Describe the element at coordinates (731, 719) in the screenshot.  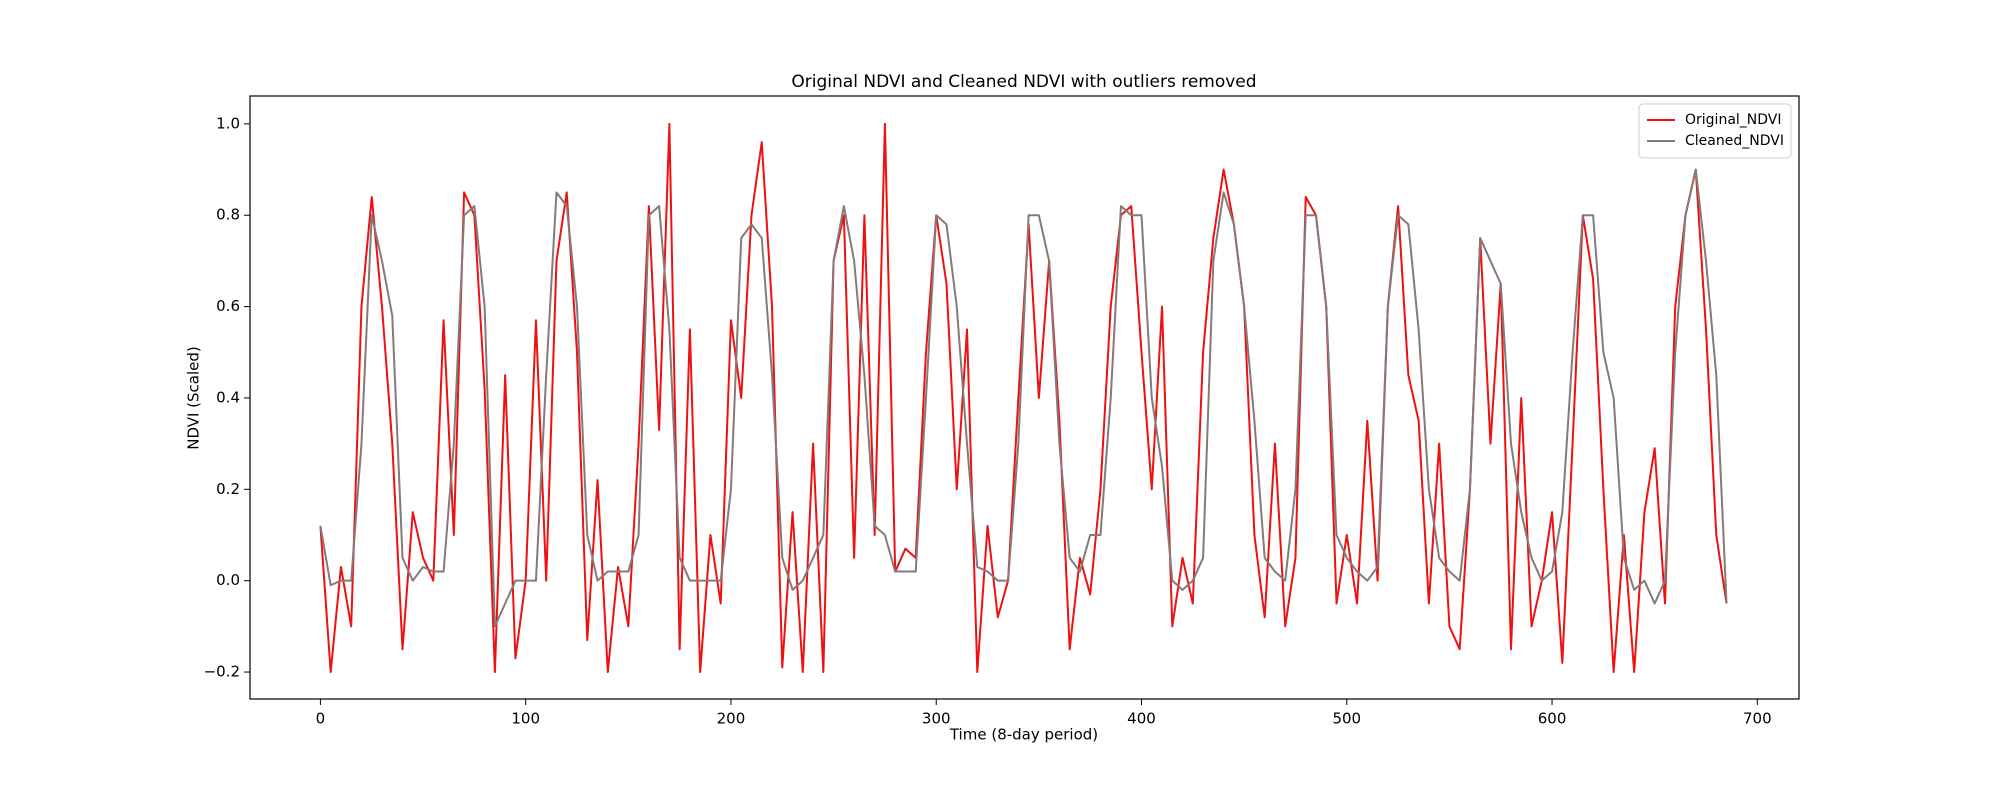
I see `x-tick-label: 200` at that location.